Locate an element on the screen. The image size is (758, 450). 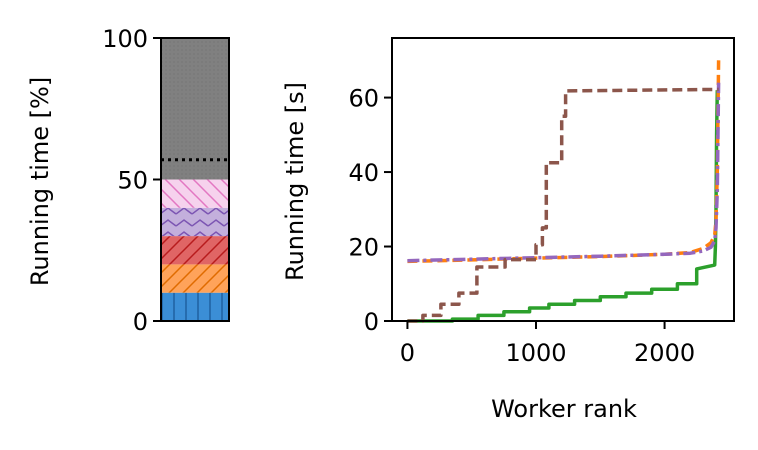
x-axis-label: Worker rank is located at coordinates (564, 409).